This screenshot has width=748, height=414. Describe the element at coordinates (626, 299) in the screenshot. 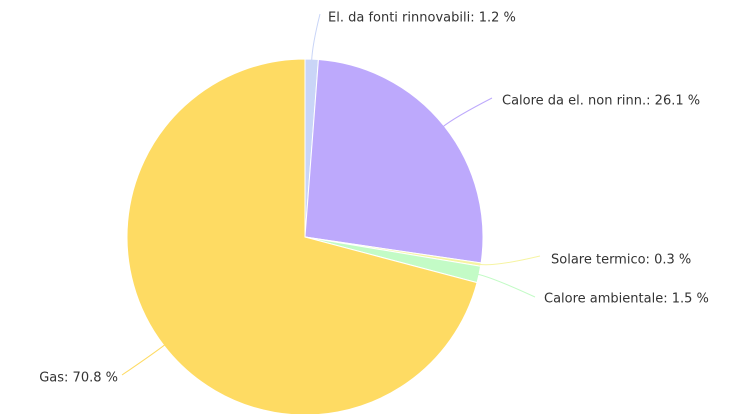

I see `data-label: Calore ambientale: 1.5 %` at that location.